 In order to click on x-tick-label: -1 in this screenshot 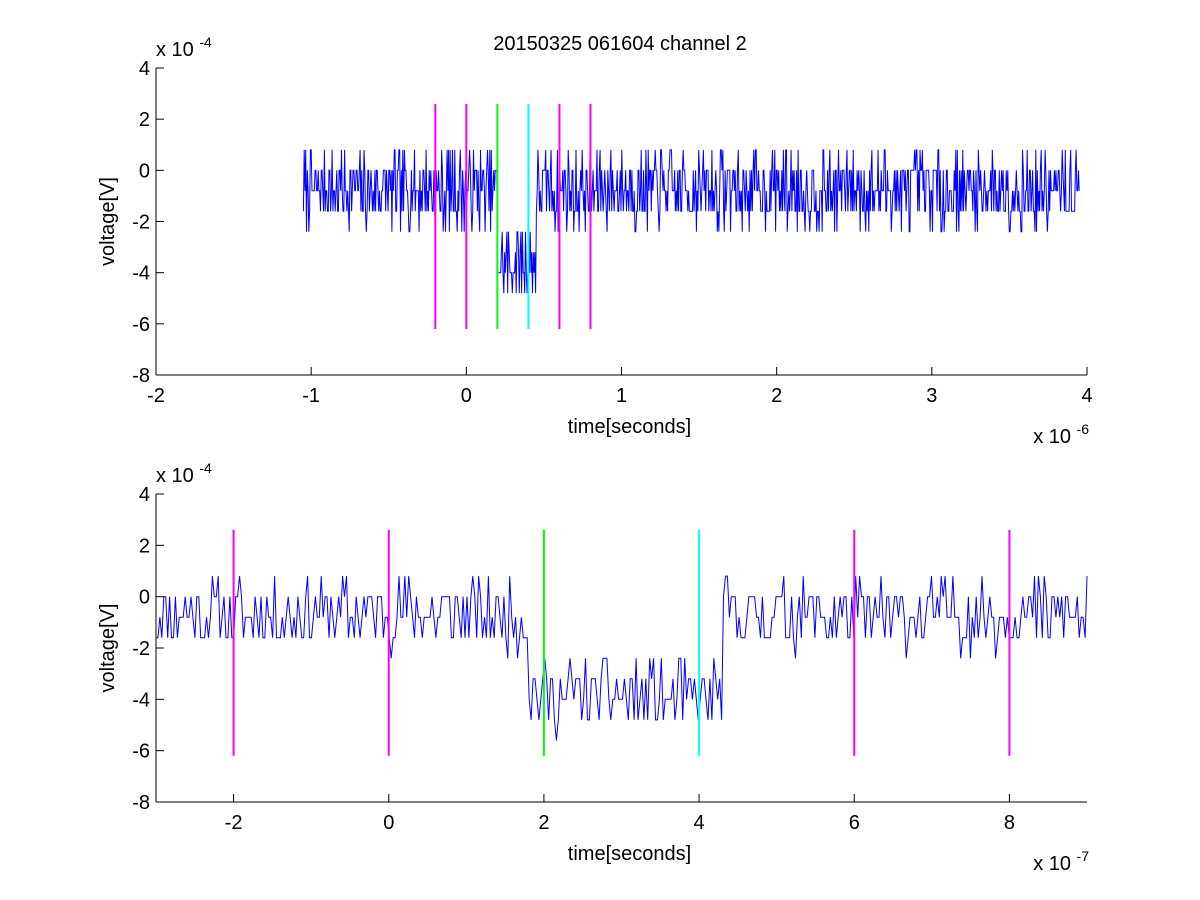, I will do `click(311, 396)`.